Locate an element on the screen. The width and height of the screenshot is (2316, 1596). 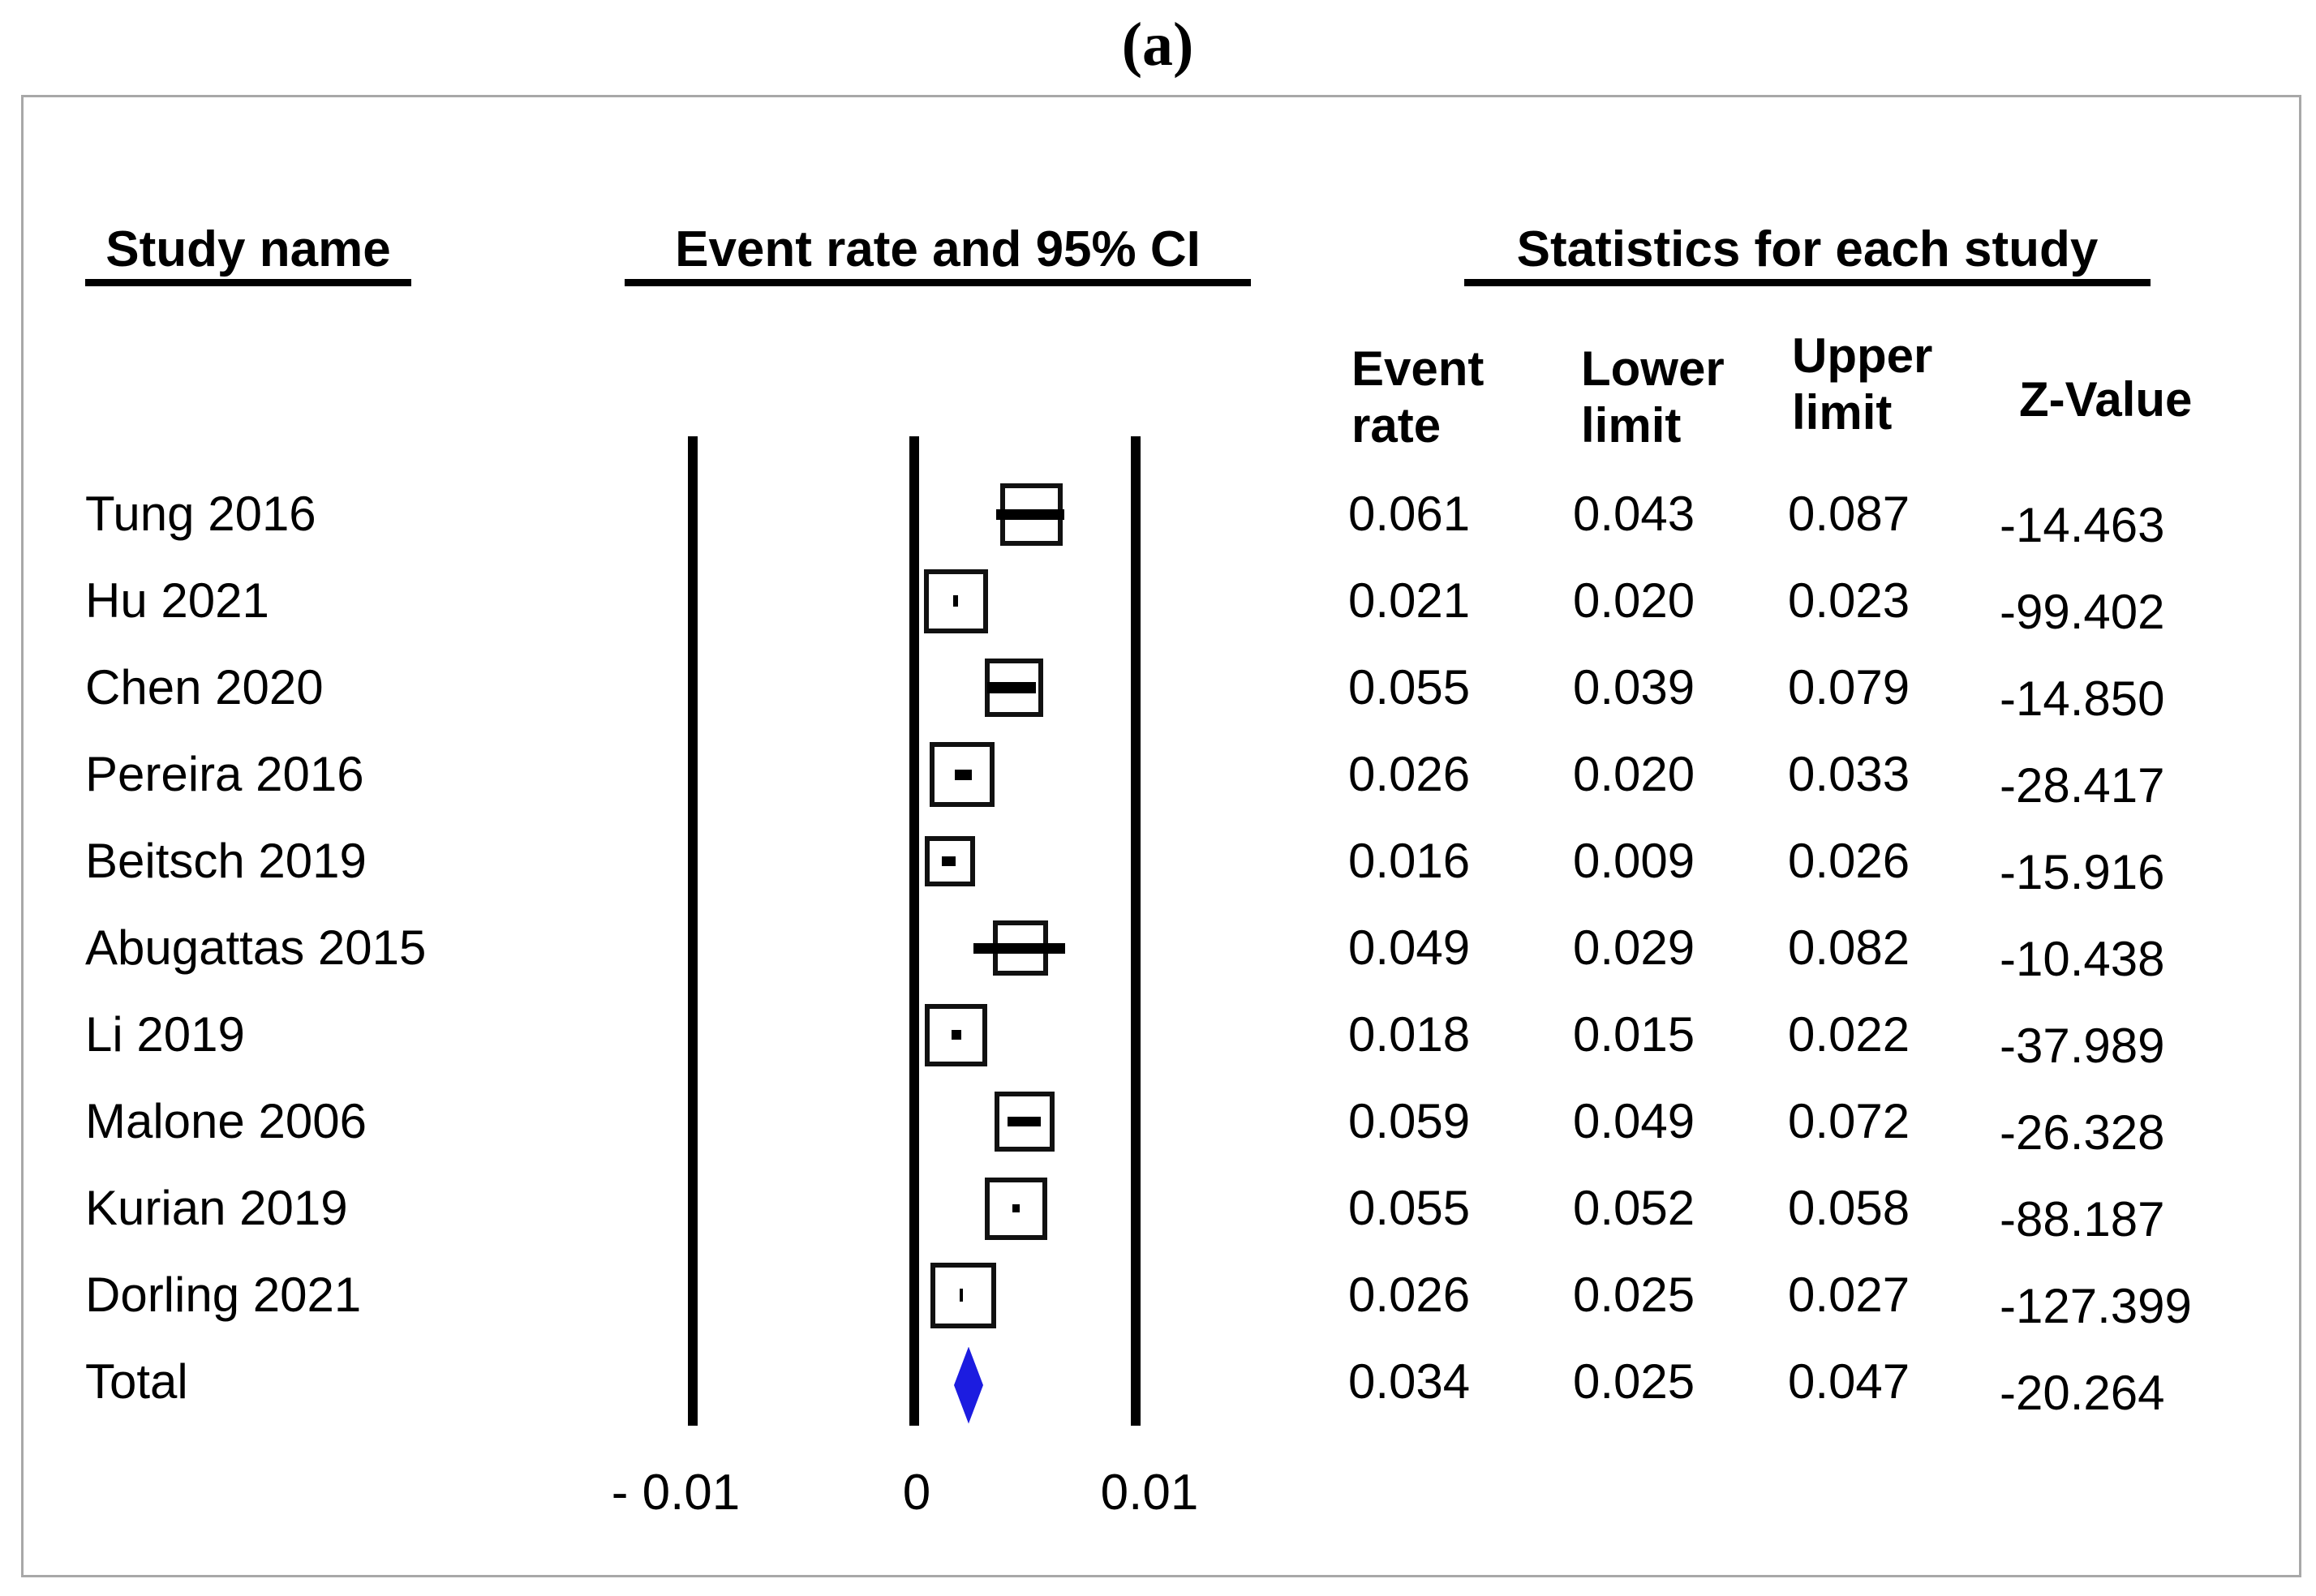
study-row-upper-limit: 0.026 is located at coordinates (1849, 861).